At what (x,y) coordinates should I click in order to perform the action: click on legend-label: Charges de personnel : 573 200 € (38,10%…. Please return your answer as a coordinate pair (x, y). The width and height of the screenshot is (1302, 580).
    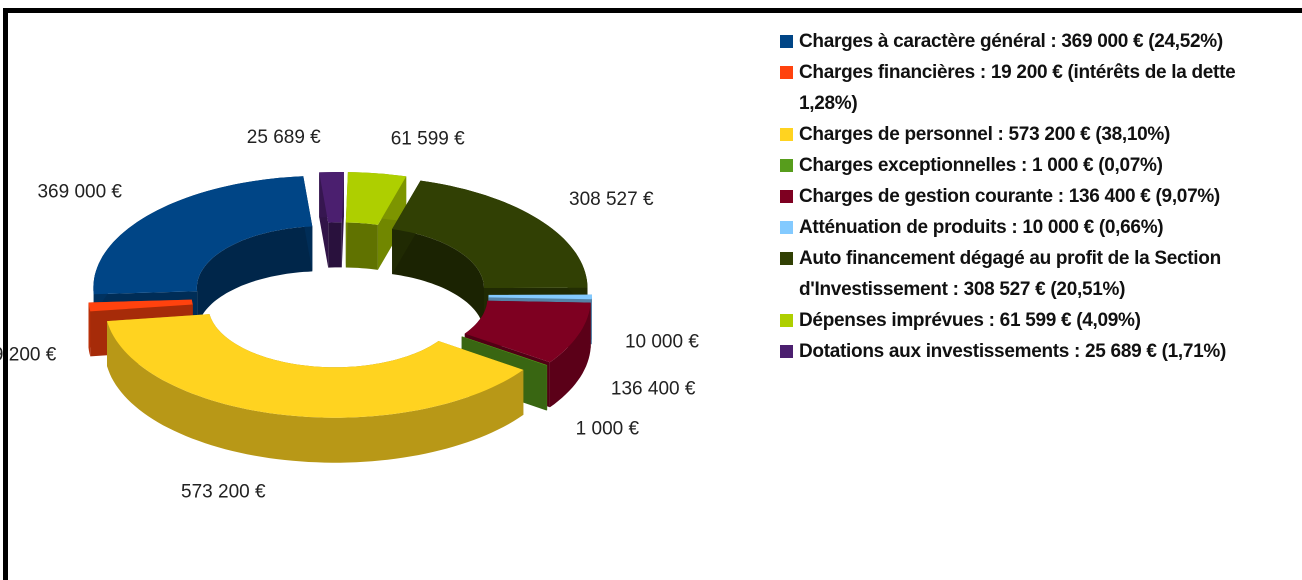
    Looking at the image, I should click on (985, 134).